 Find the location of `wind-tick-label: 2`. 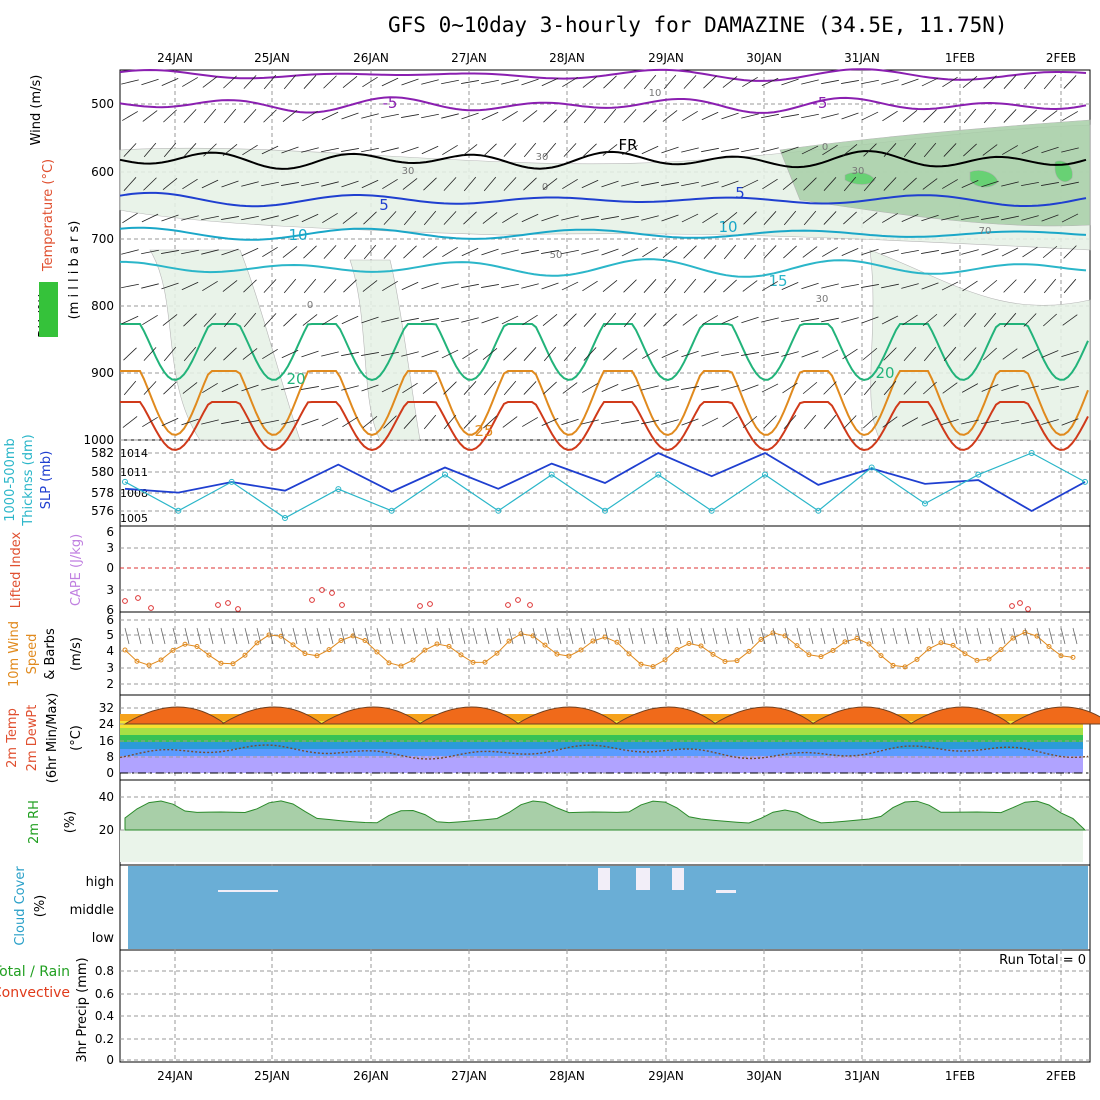

wind-tick-label: 2 is located at coordinates (110, 684).